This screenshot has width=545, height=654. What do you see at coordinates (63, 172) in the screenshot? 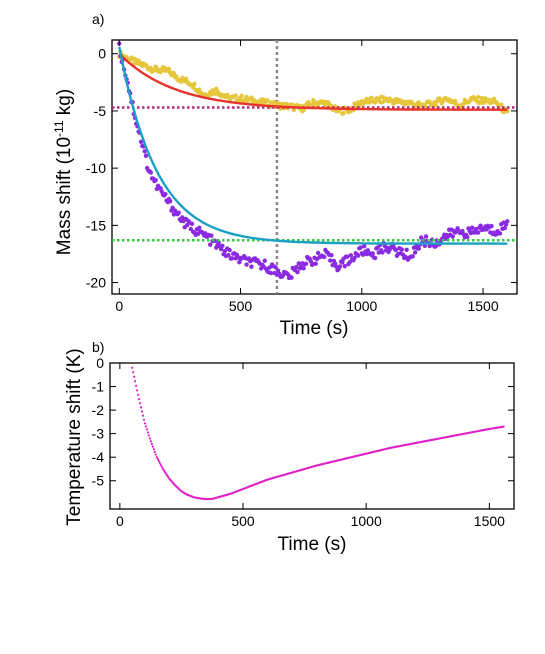
I see `panel-a-y-axis-title: Mass shift (10-11 kg)` at bounding box center [63, 172].